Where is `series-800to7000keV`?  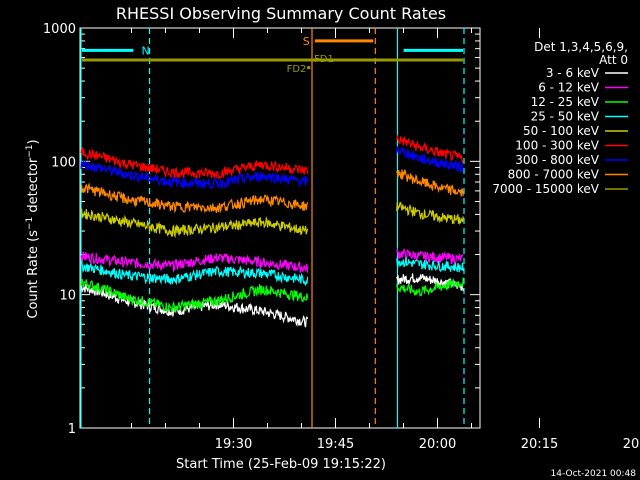
series-800to7000keV is located at coordinates (272, 191).